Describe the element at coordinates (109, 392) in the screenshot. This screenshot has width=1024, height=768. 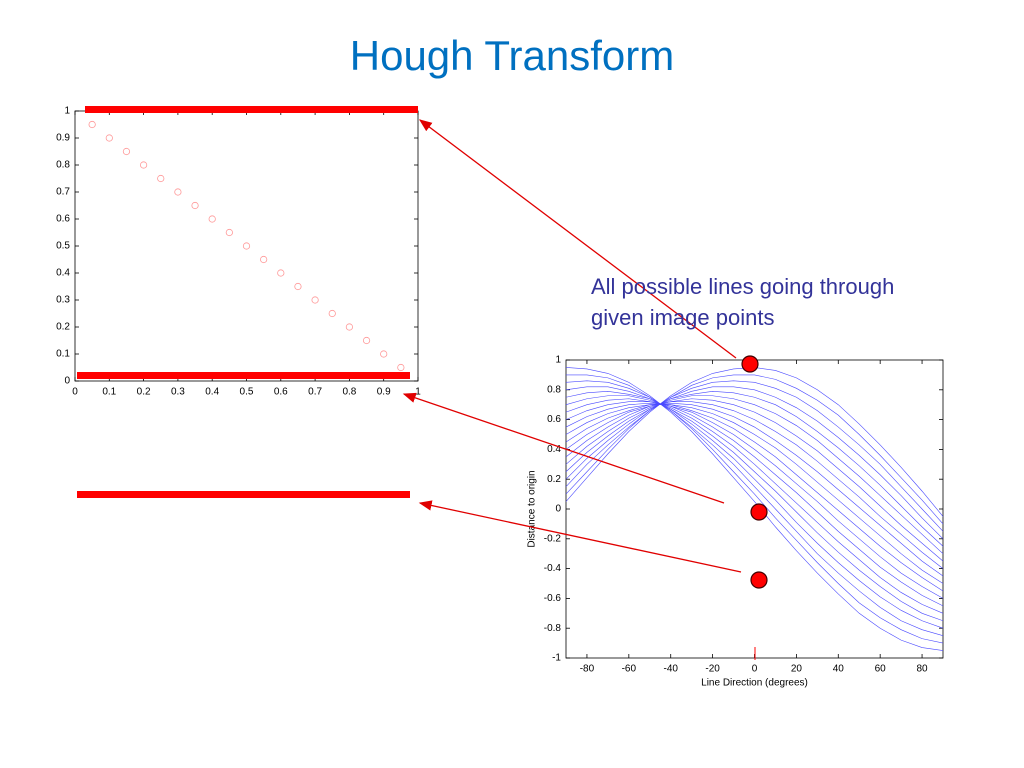
I see `x-tick-label: 0.1` at that location.